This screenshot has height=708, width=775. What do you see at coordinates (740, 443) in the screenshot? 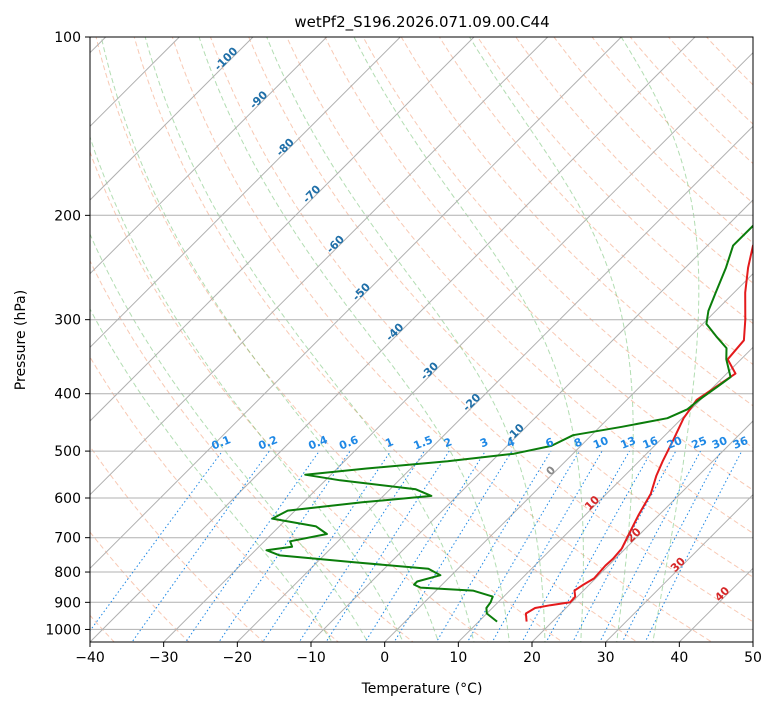
I see `mixing-ratio-label: 36` at bounding box center [740, 443].